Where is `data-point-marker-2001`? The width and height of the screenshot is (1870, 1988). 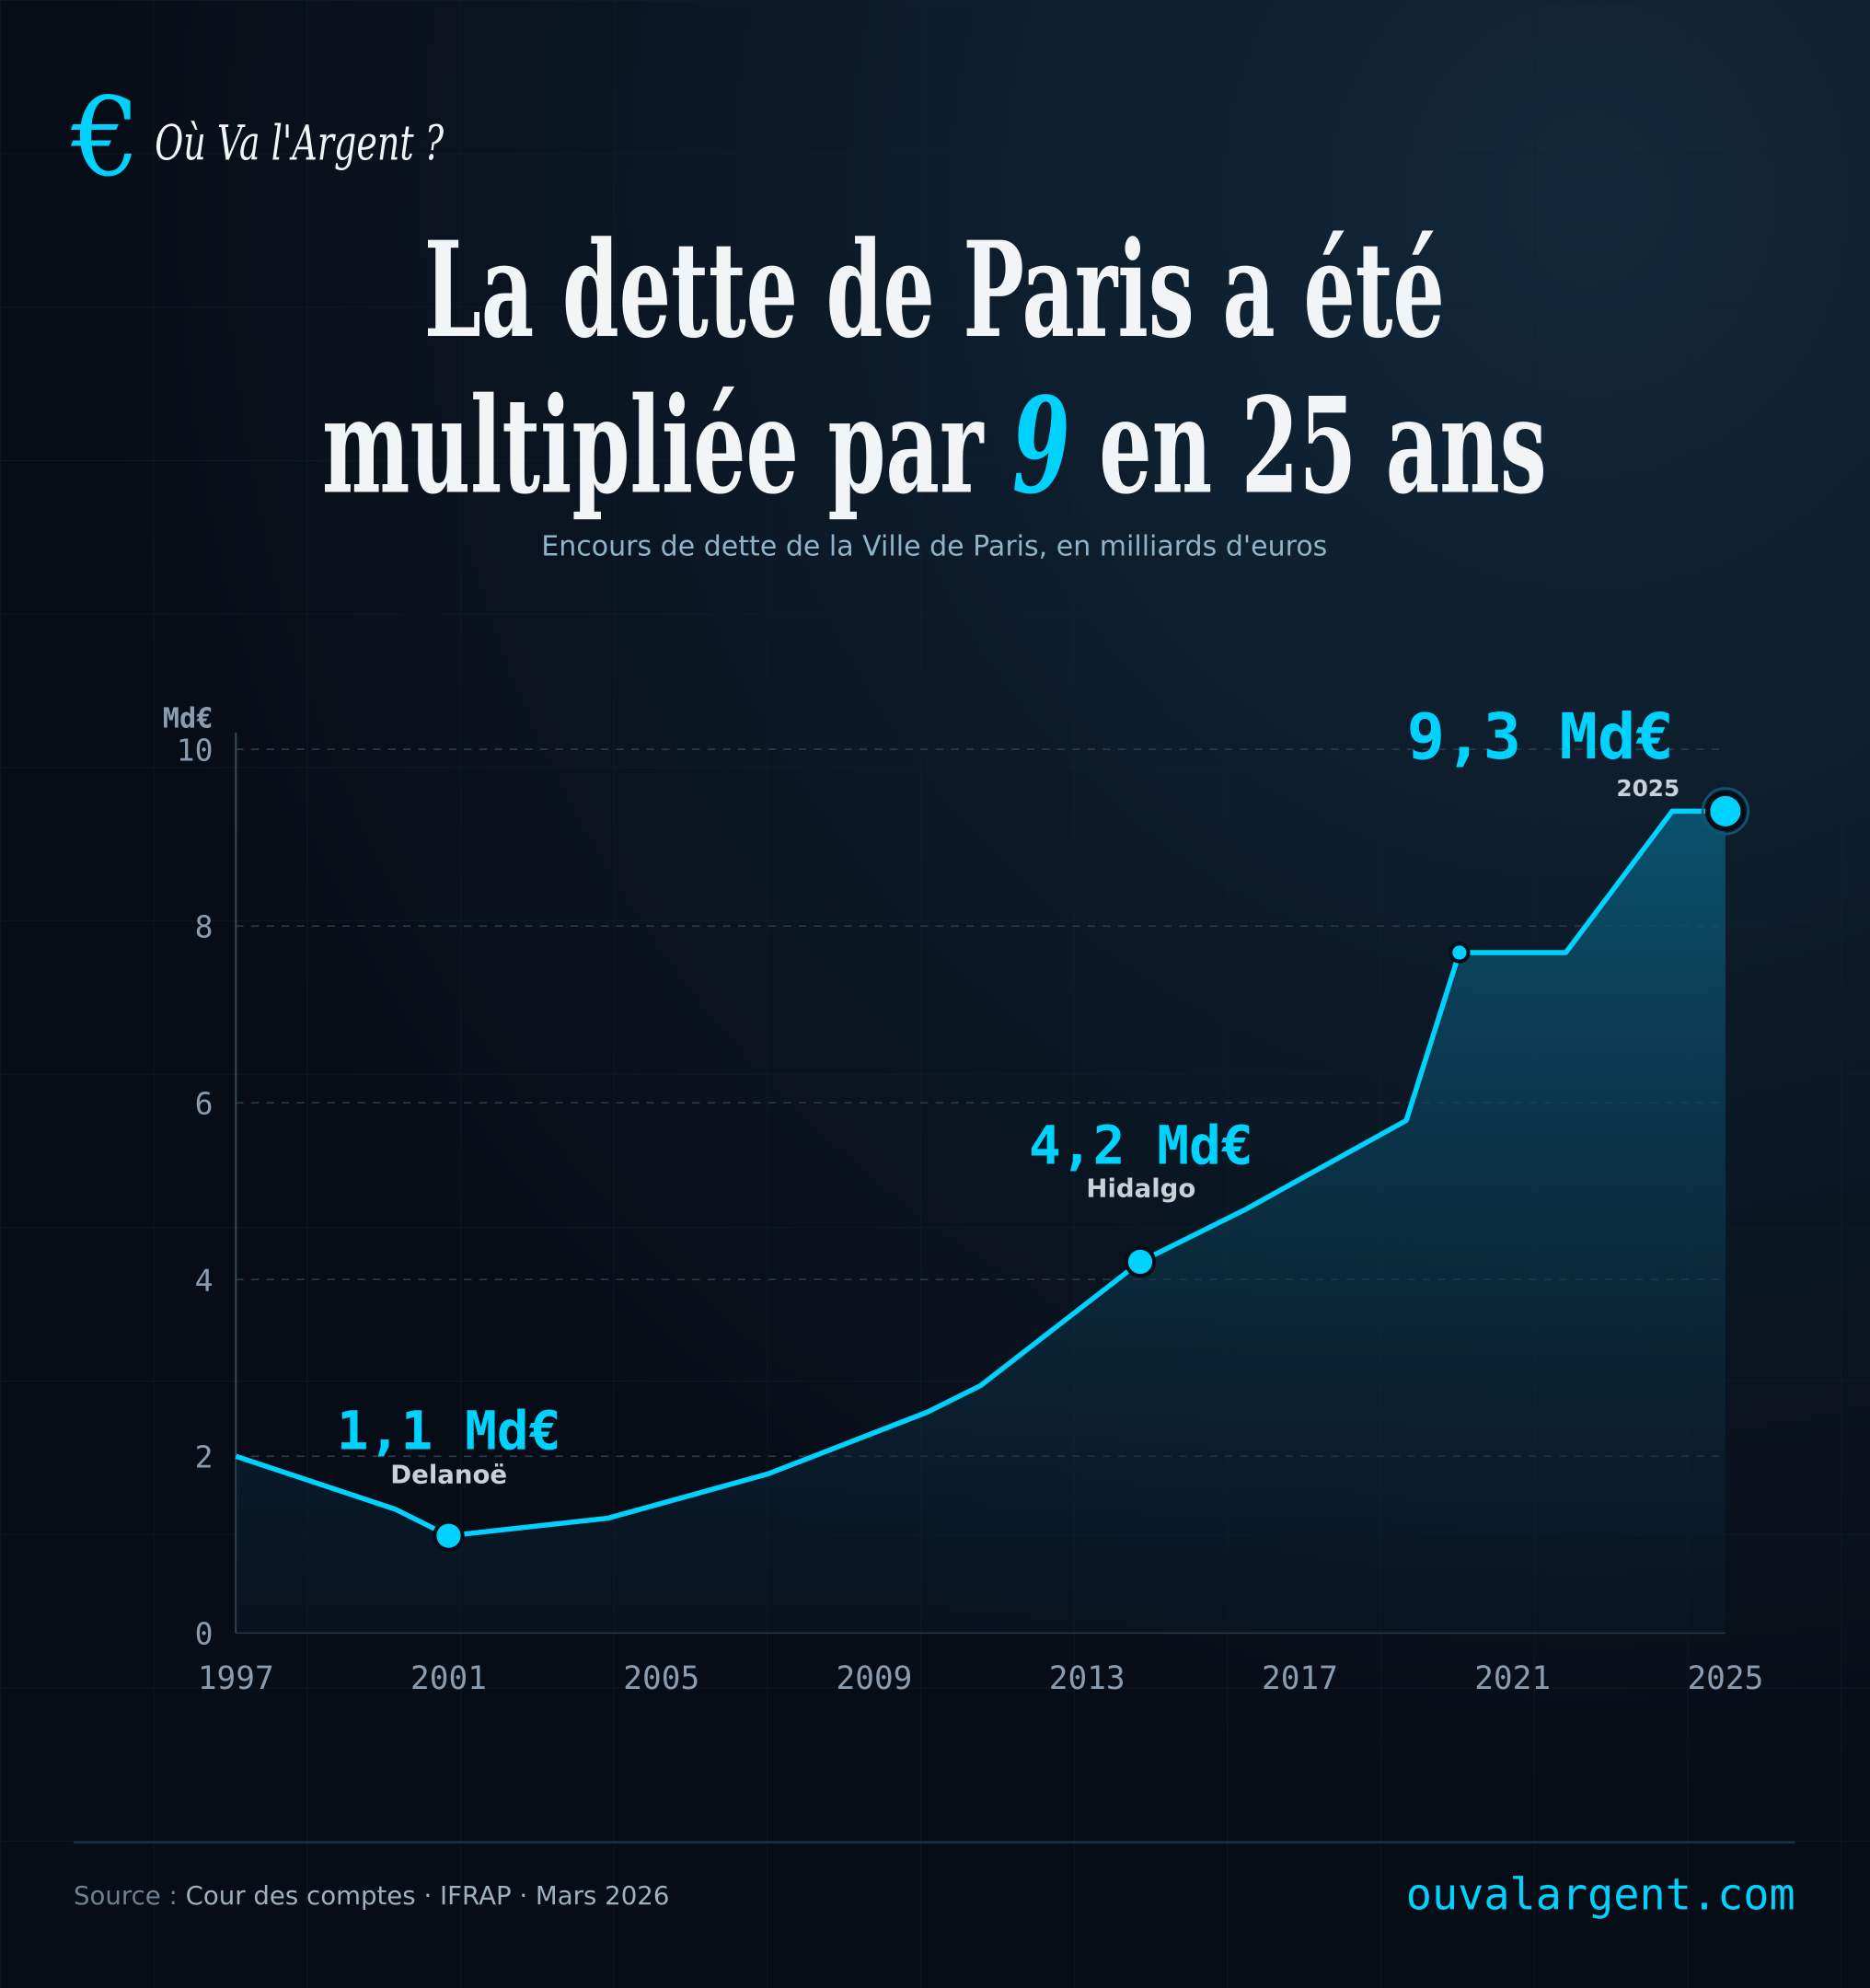 data-point-marker-2001 is located at coordinates (449, 1536).